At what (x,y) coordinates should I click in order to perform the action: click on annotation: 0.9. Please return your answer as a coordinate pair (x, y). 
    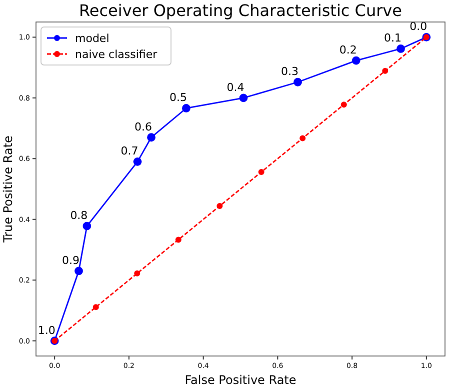
    Looking at the image, I should click on (71, 260).